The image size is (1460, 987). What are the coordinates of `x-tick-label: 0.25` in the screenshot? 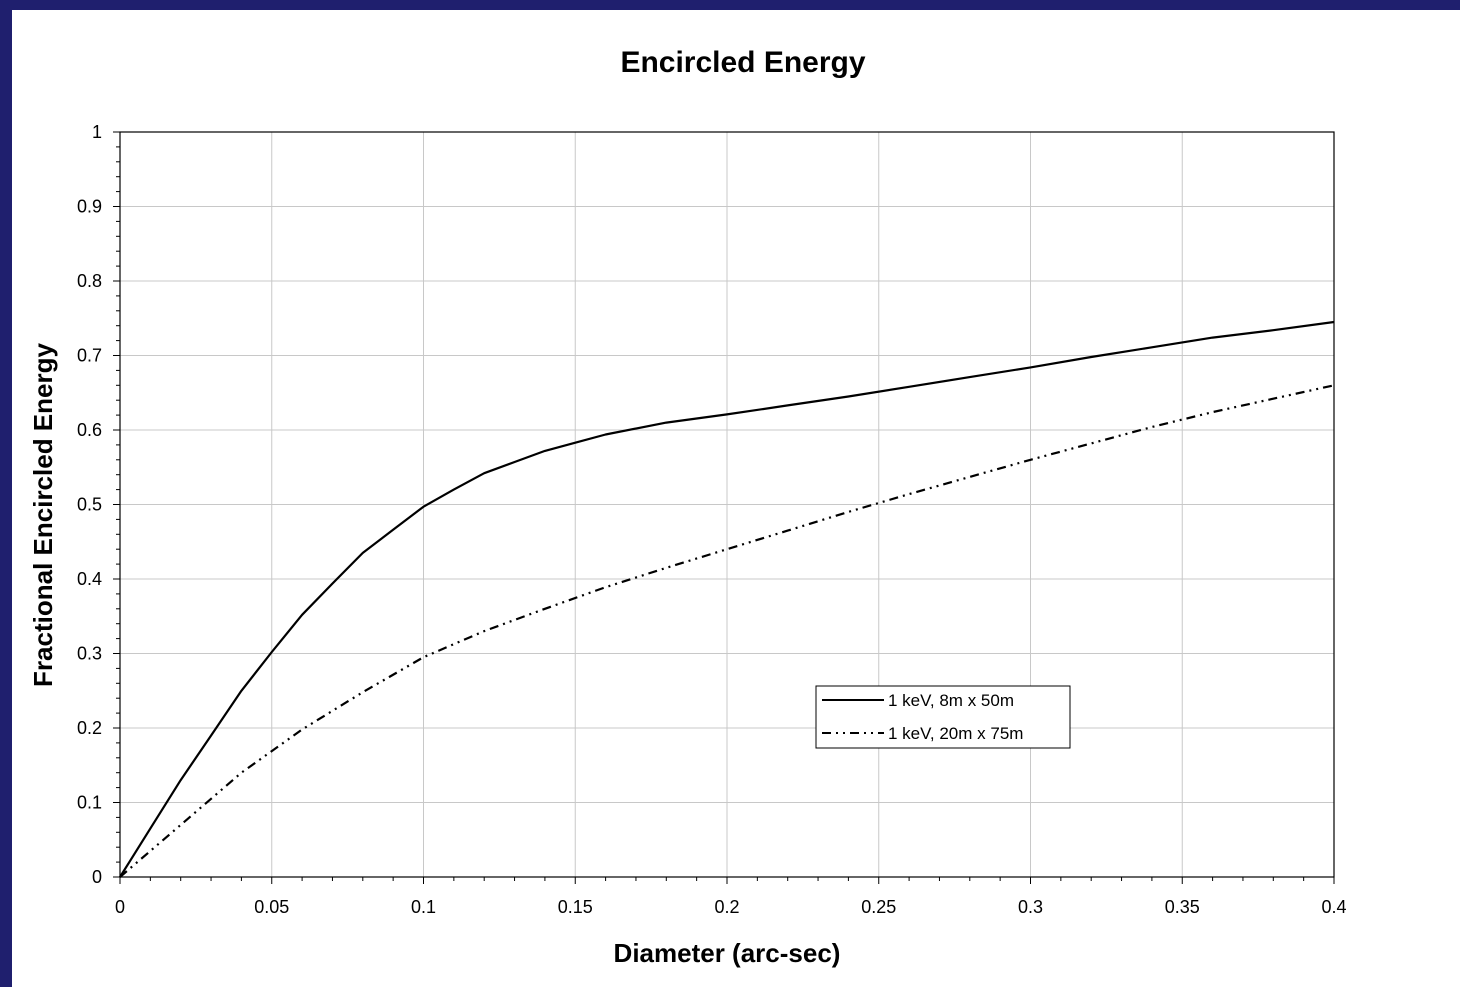 It's located at (878, 907).